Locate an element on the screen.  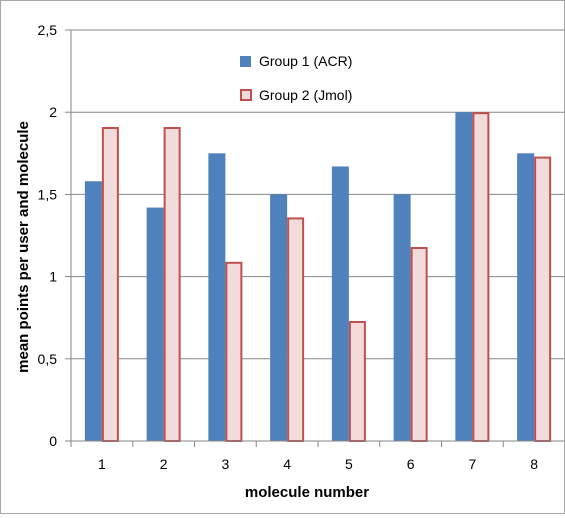
y-axis-title: mean points per user and molecule is located at coordinates (23, 247).